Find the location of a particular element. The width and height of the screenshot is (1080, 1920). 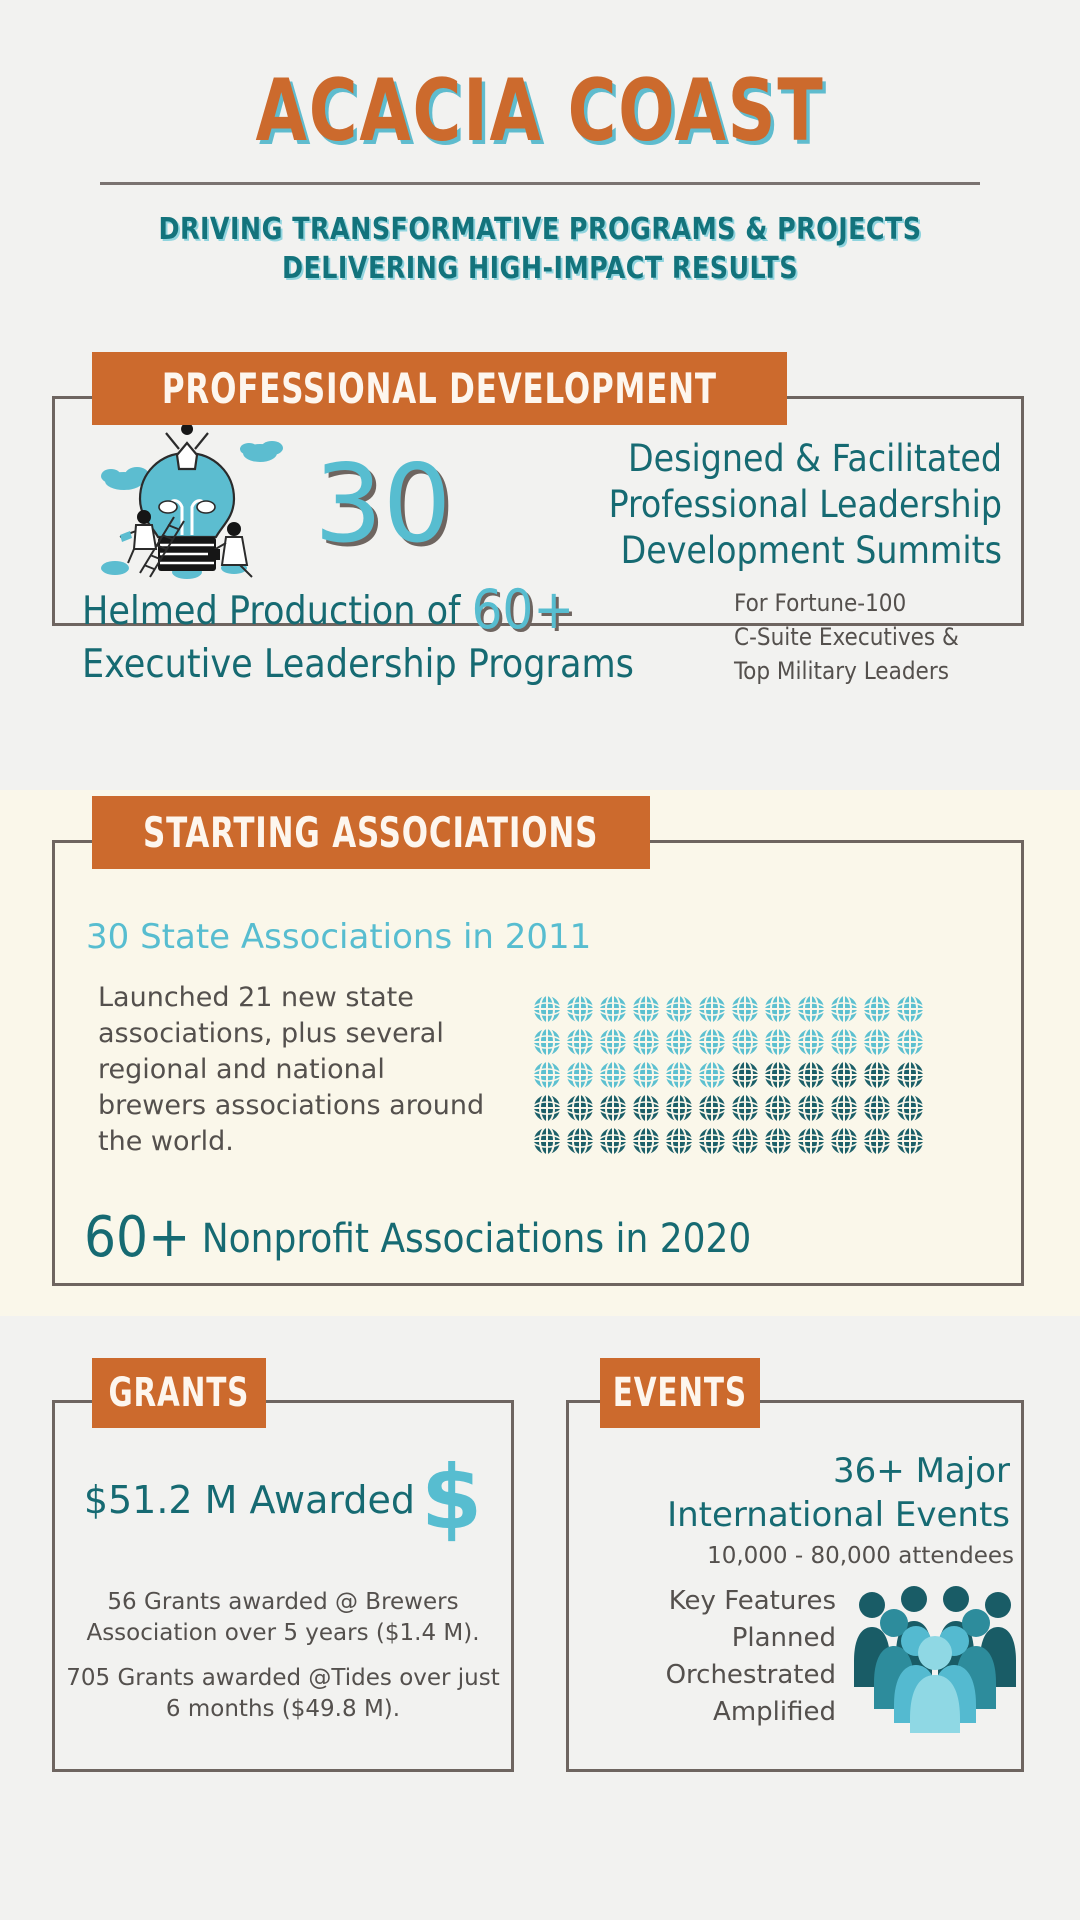

section-tab-label: GRANTS is located at coordinates (179, 1393).